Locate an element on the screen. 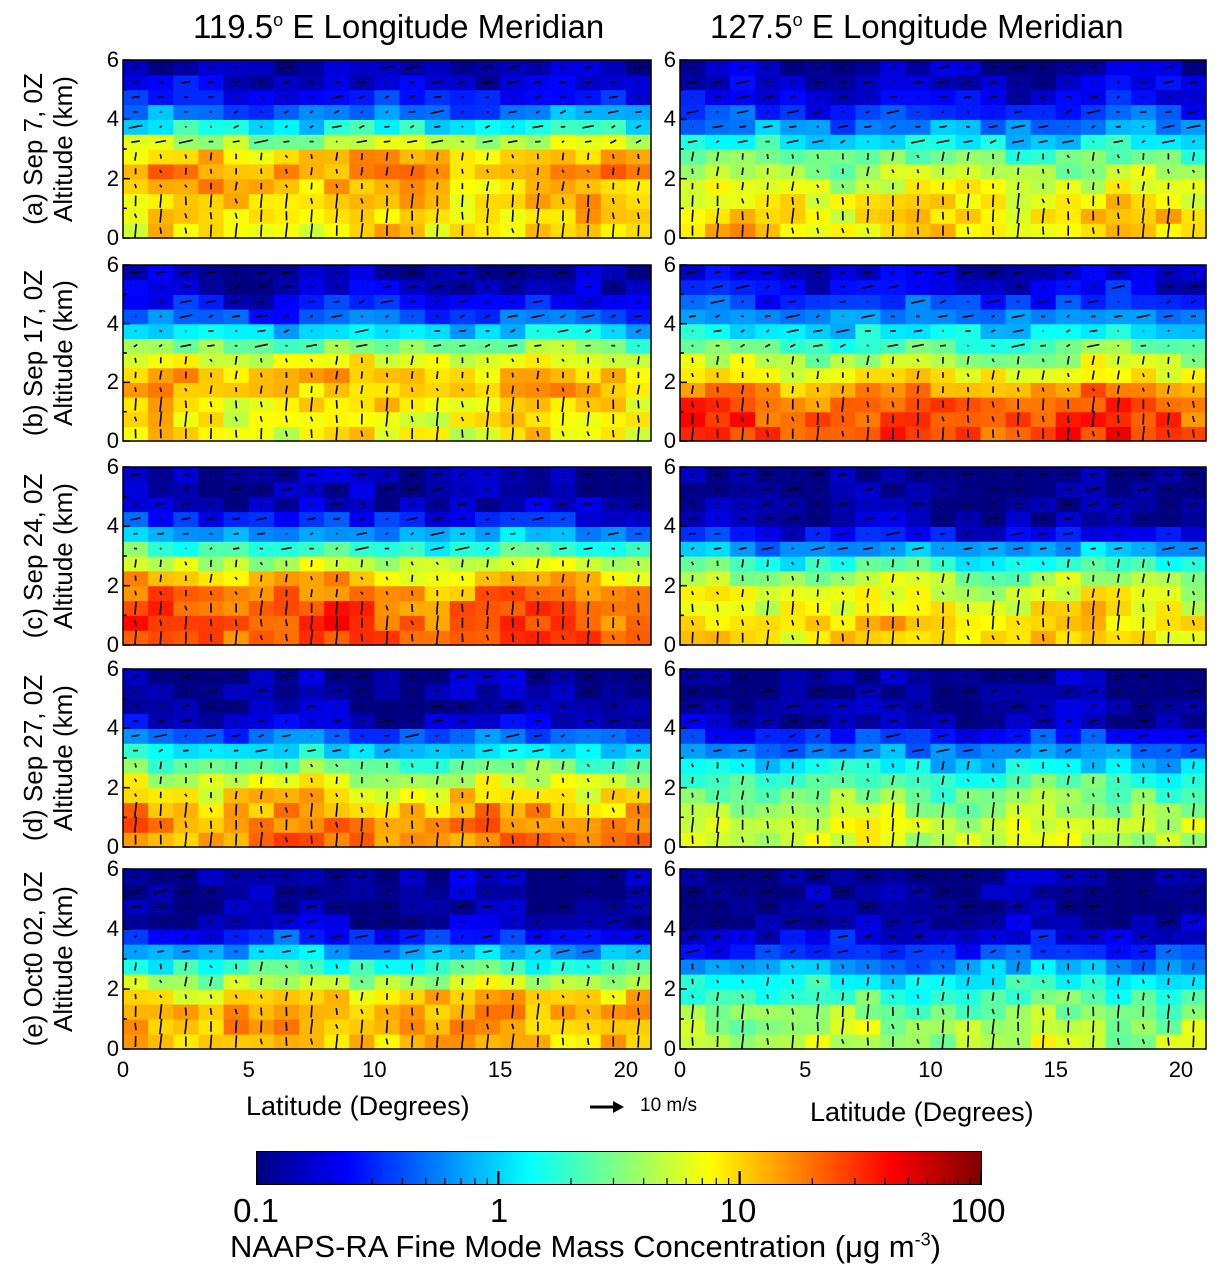 This screenshot has width=1219, height=1280. panel-e-left is located at coordinates (387, 959).